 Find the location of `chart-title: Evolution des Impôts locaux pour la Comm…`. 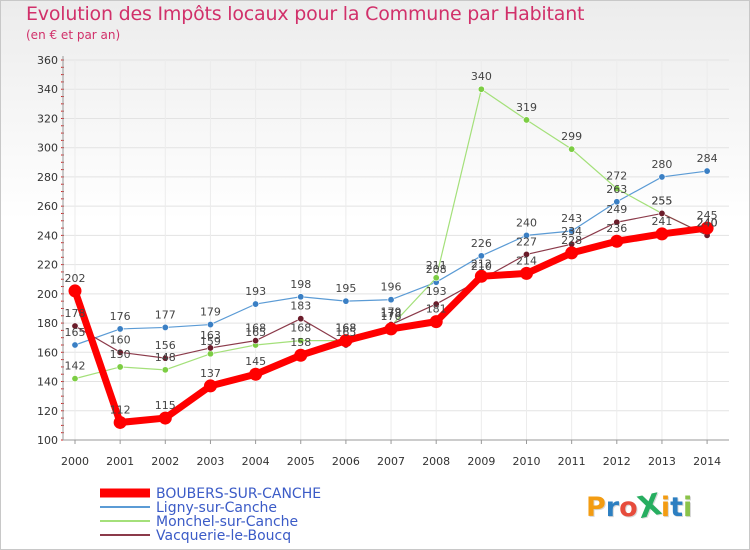

chart-title: Evolution des Impôts locaux pour la Comm… is located at coordinates (305, 14).